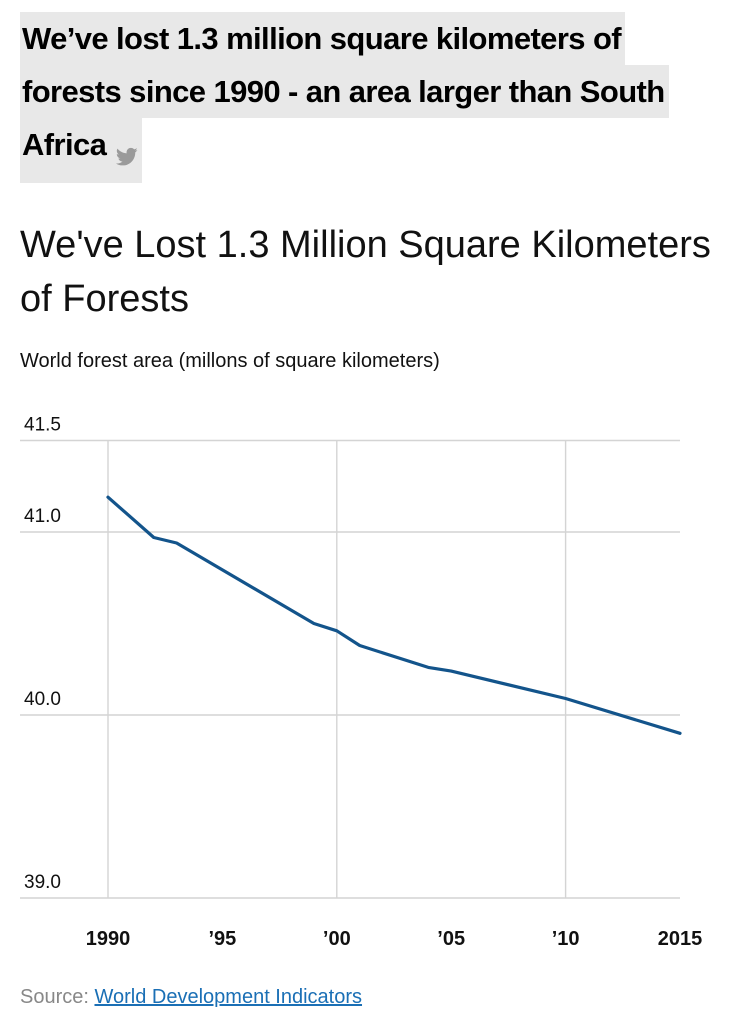  What do you see at coordinates (57, 997) in the screenshot?
I see `source-prefix: Source:` at bounding box center [57, 997].